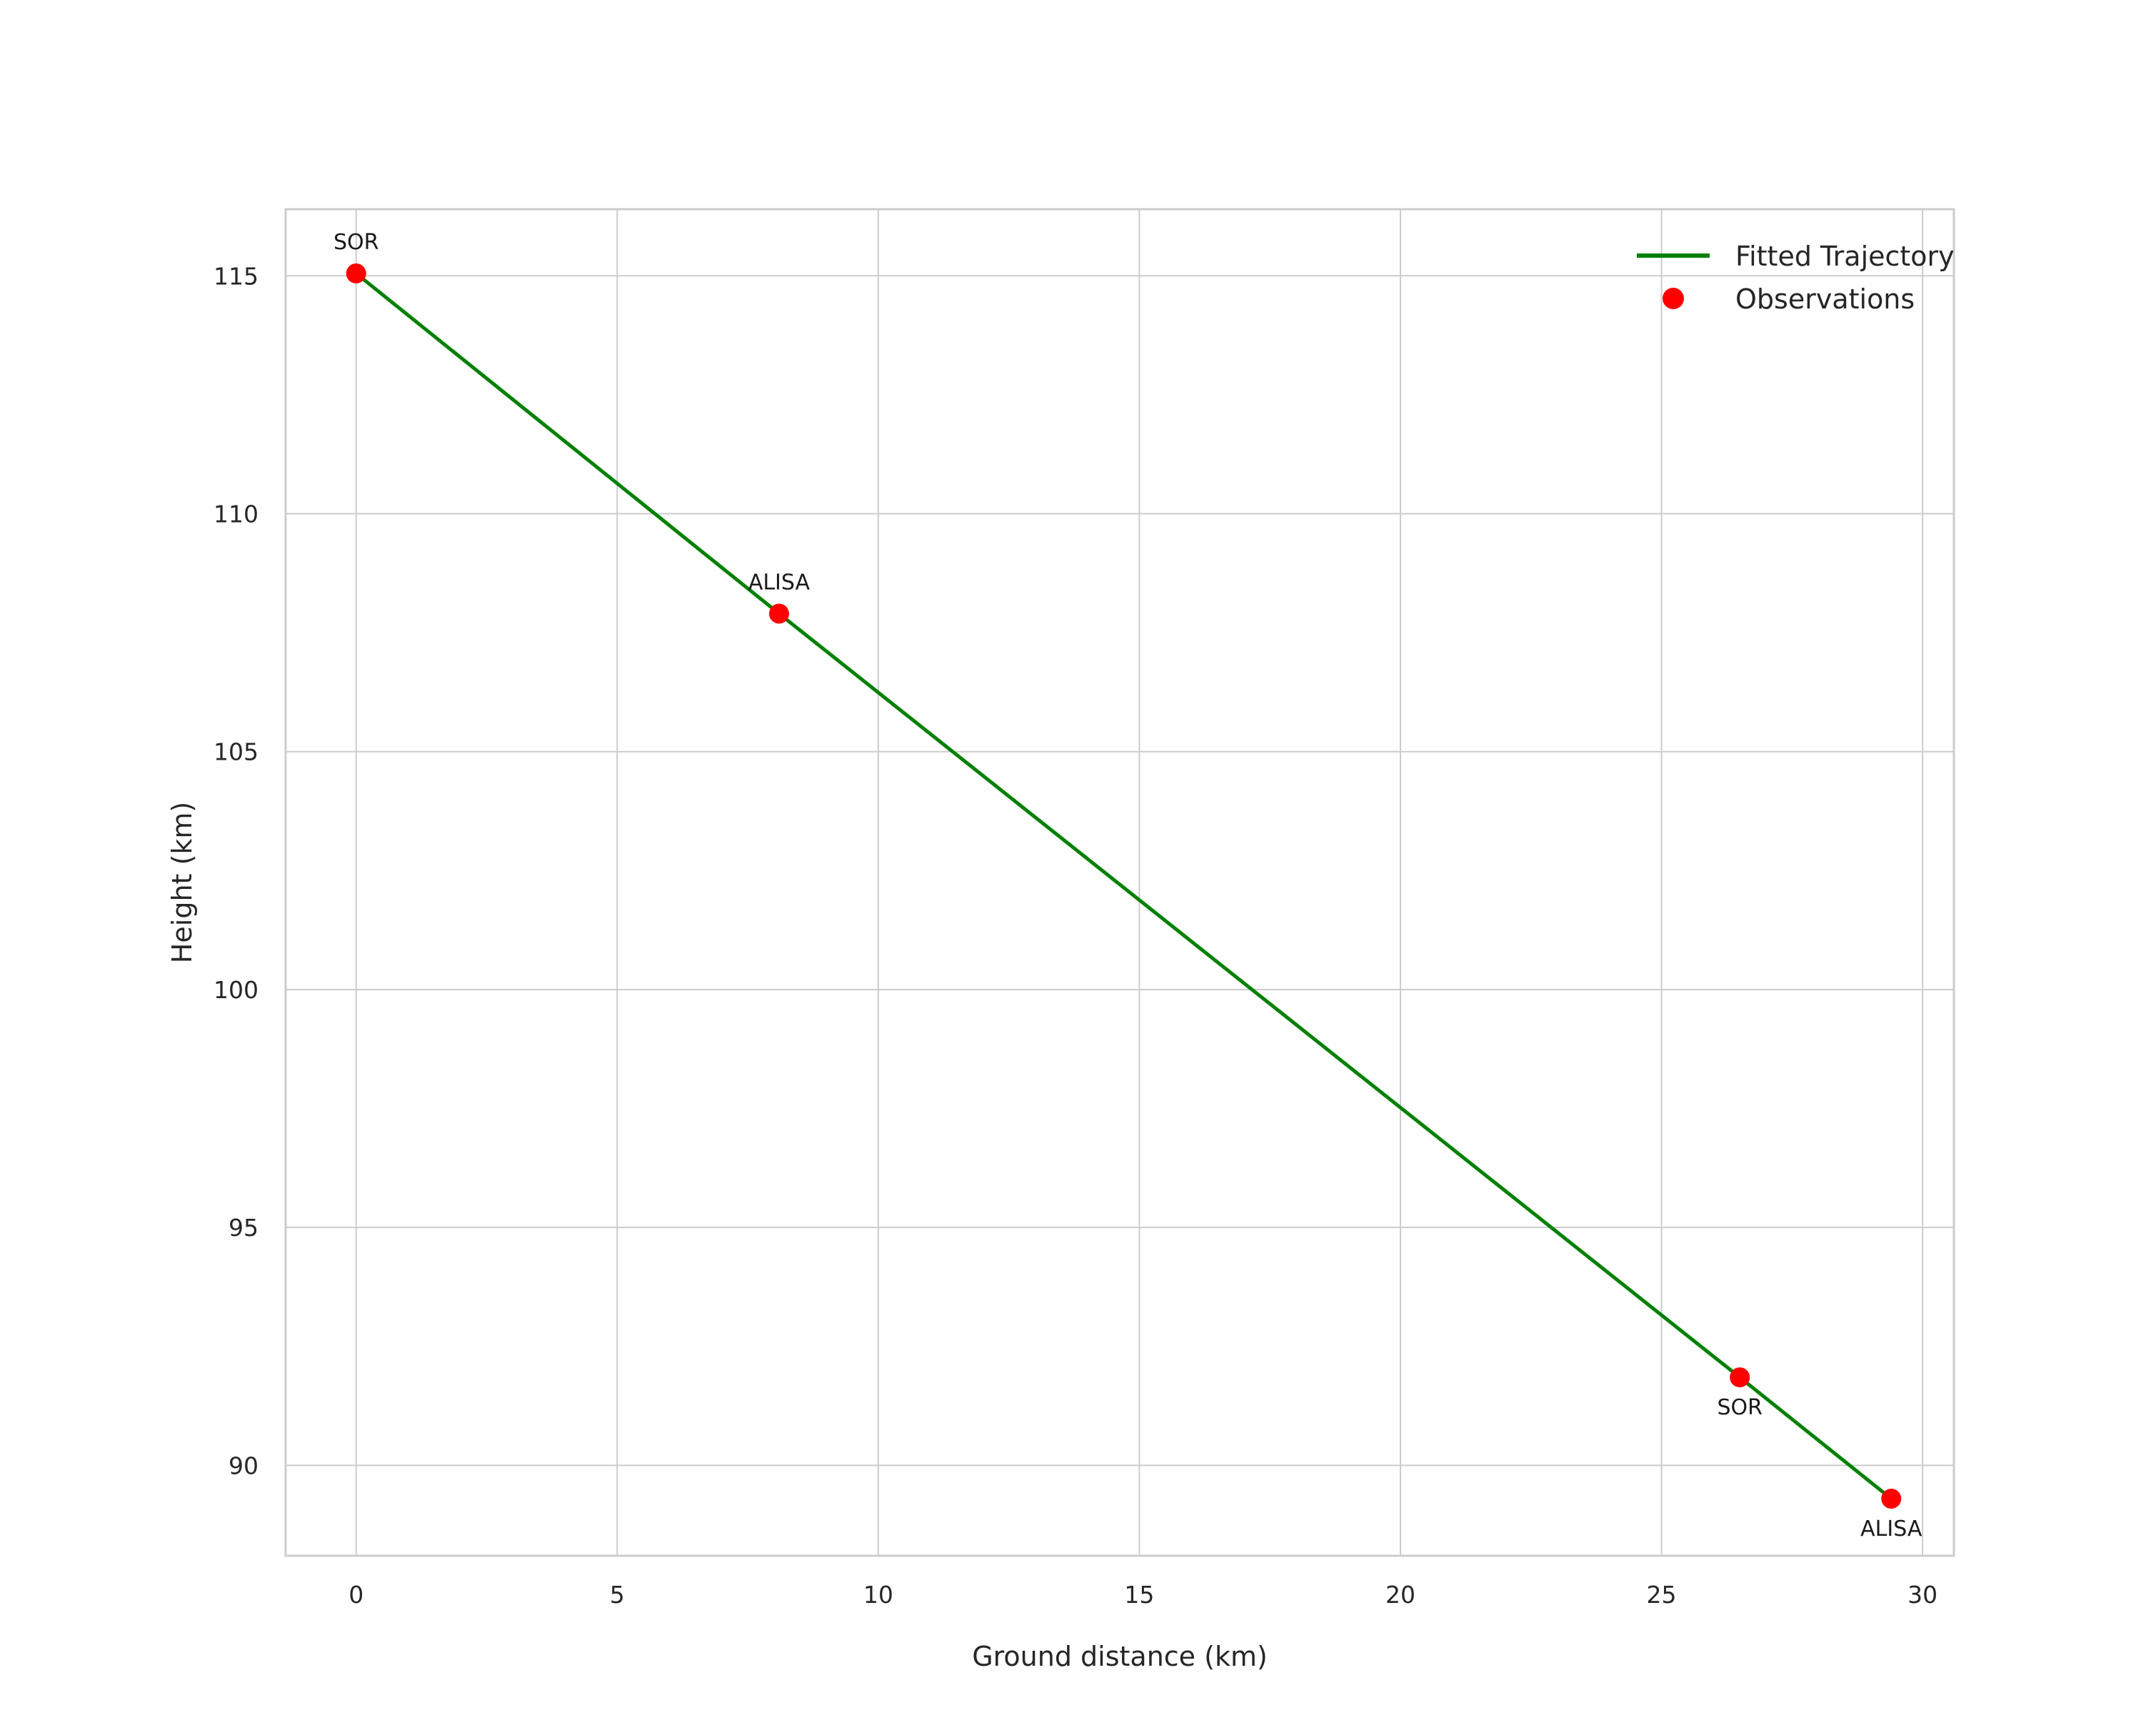  I want to click on y-tick-label: 95, so click(244, 1228).